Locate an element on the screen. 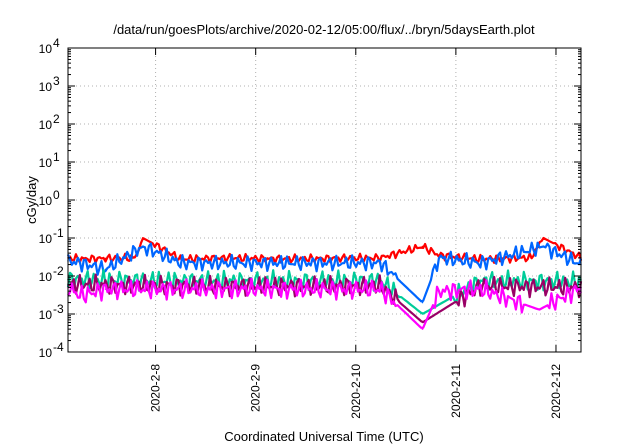  y-tick-exponent: 2 is located at coordinates (56, 119).